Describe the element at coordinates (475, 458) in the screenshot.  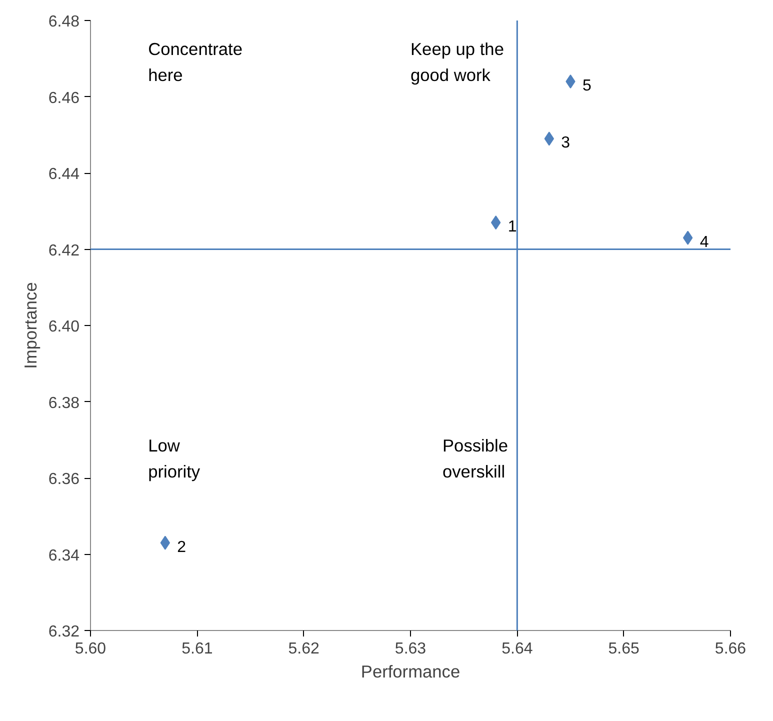
I see `annotation: Possible overskill` at that location.